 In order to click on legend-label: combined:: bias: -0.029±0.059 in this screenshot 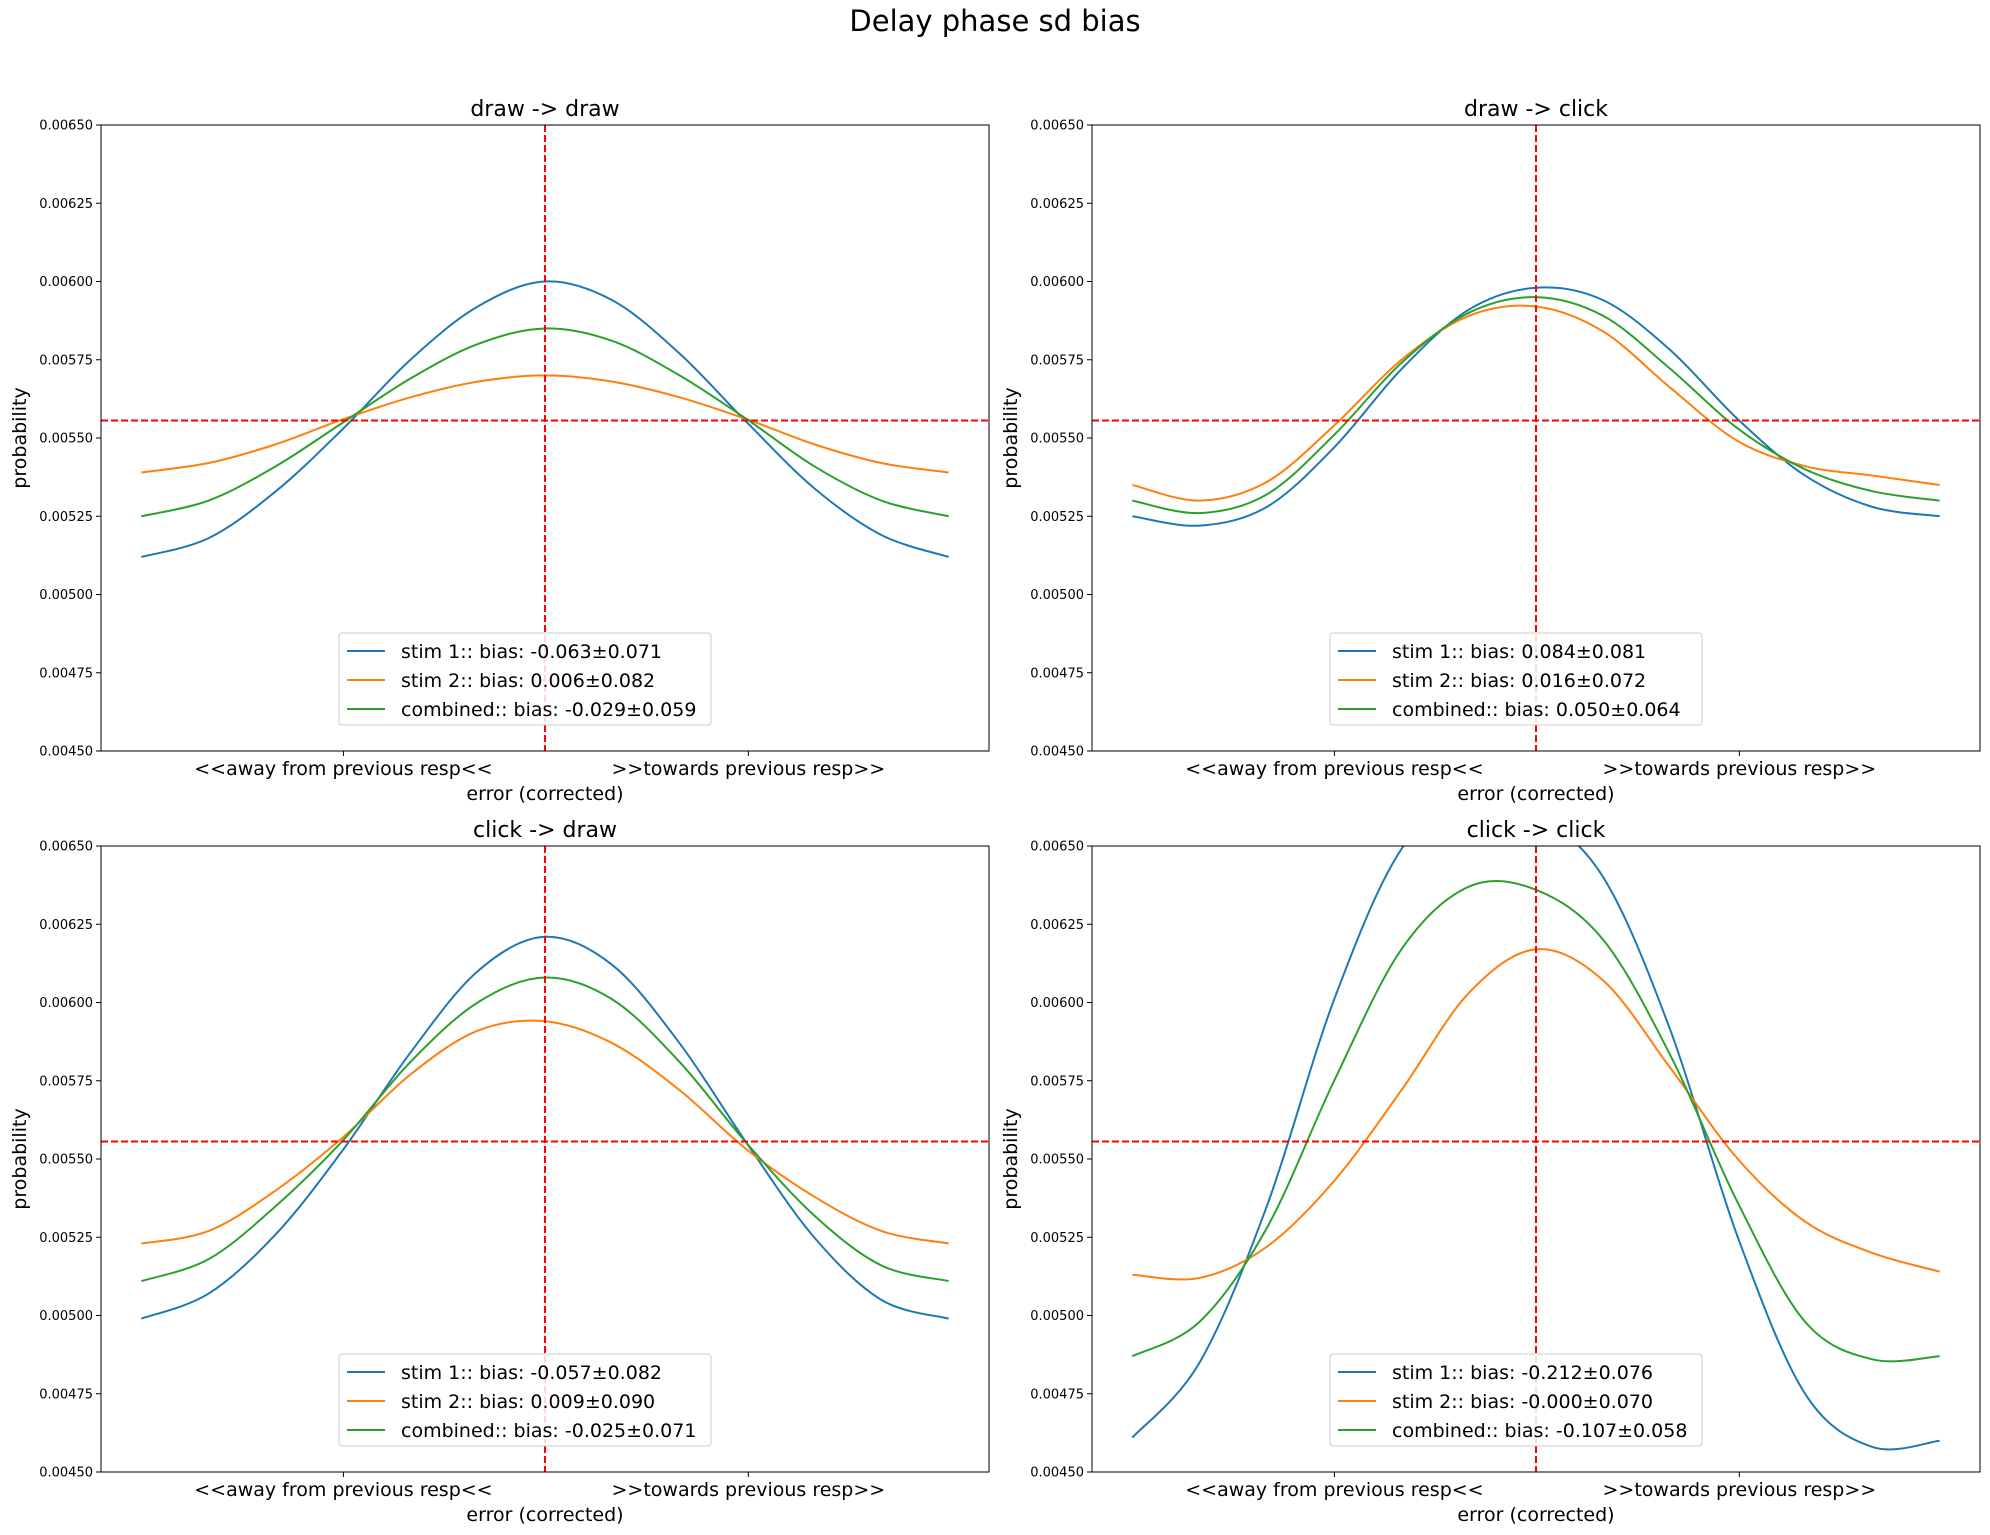, I will do `click(548, 710)`.